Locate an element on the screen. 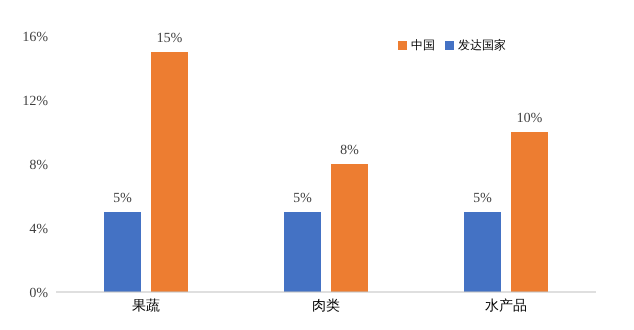 The image size is (634, 330). y-tick-label: 16% is located at coordinates (35, 37).